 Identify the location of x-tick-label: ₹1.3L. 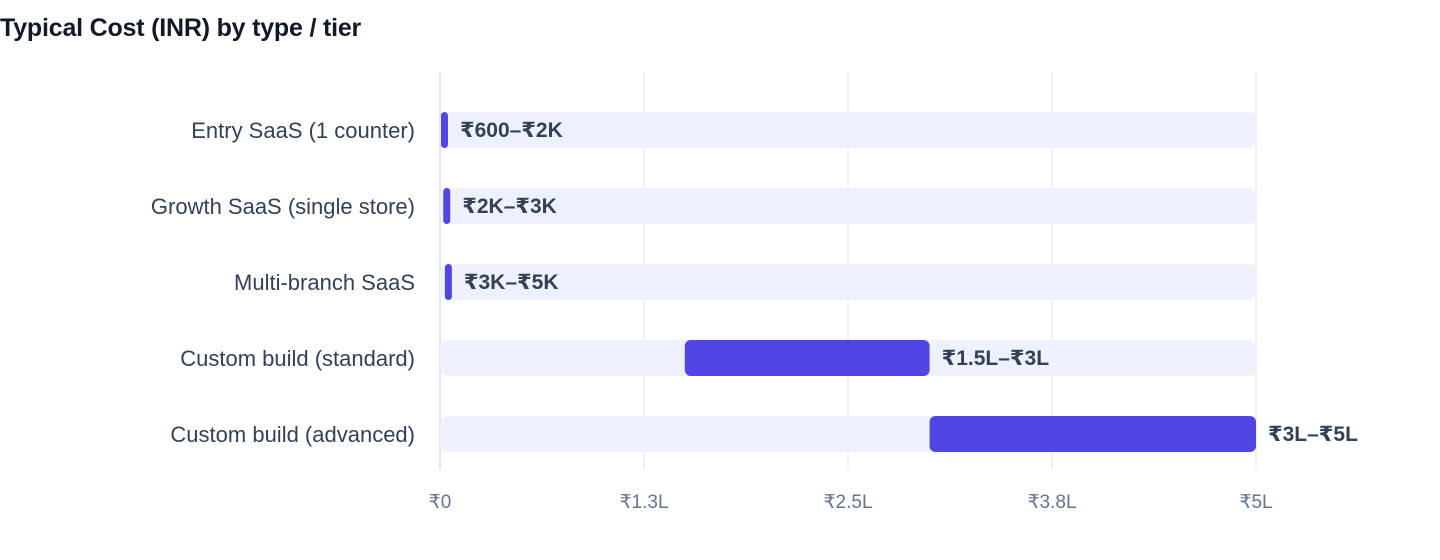
(643, 502).